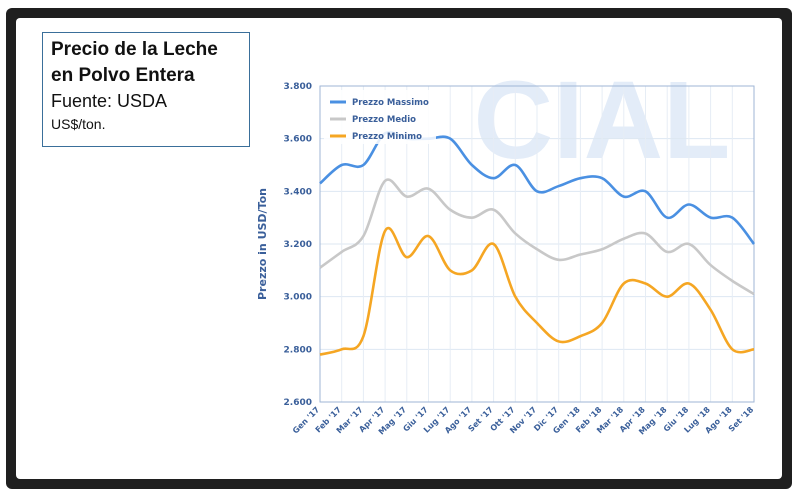  Describe the element at coordinates (109, 101) in the screenshot. I see `caption-source: Fuente: USDA` at that location.